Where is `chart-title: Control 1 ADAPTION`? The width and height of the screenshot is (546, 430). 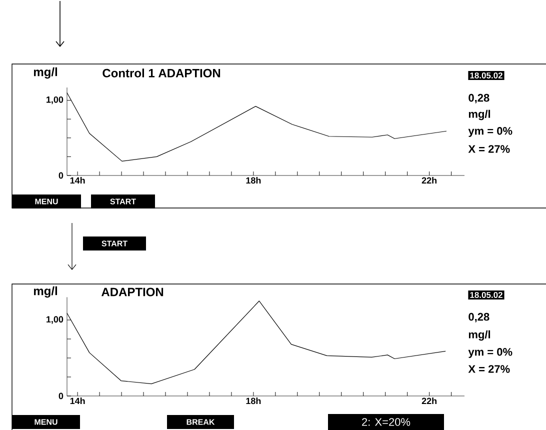 chart-title: Control 1 ADAPTION is located at coordinates (161, 73).